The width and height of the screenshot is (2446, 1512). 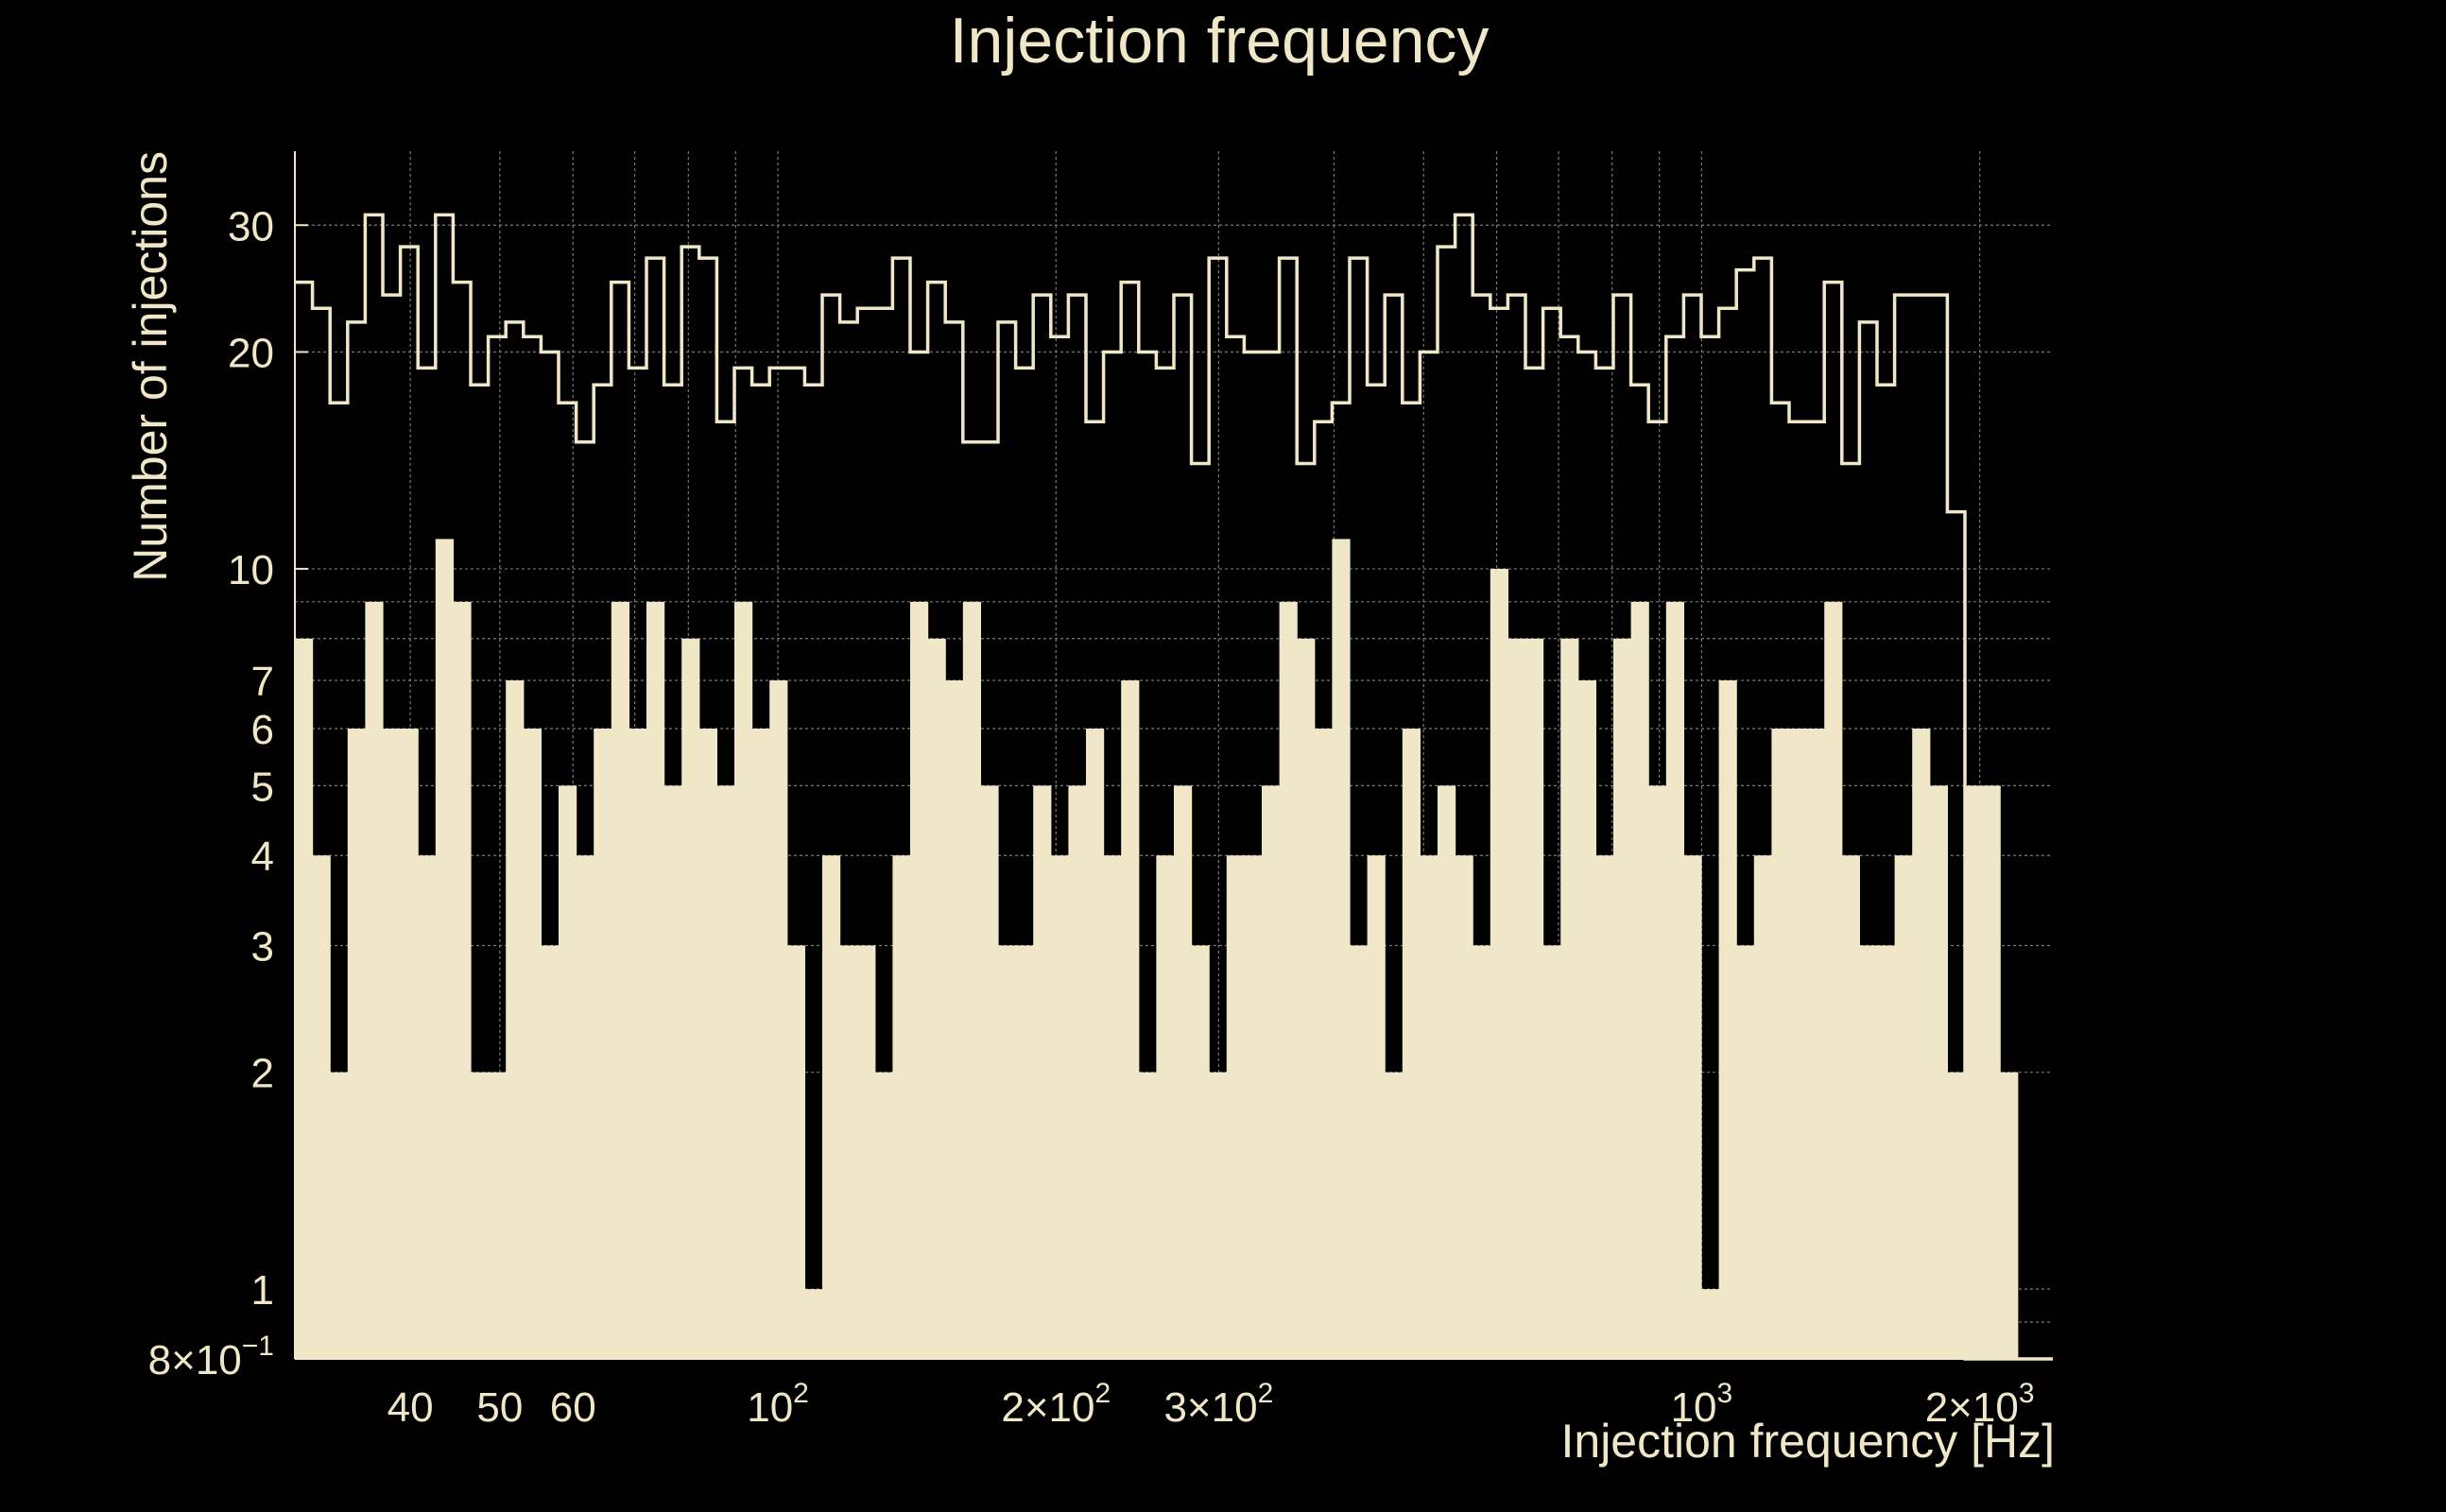 I want to click on y-tick-label: 20, so click(x=251, y=353).